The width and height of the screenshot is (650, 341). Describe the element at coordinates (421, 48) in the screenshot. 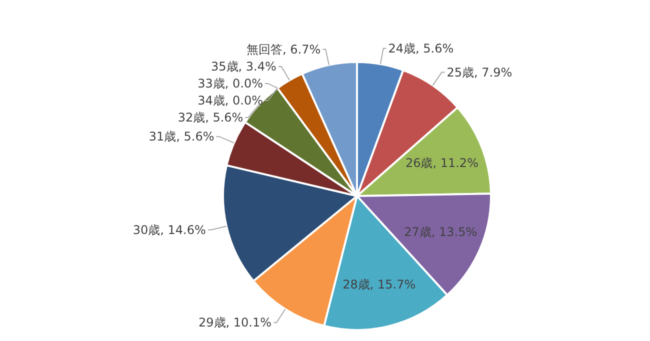

I see `slice-label: 24歳, 5.6%` at that location.